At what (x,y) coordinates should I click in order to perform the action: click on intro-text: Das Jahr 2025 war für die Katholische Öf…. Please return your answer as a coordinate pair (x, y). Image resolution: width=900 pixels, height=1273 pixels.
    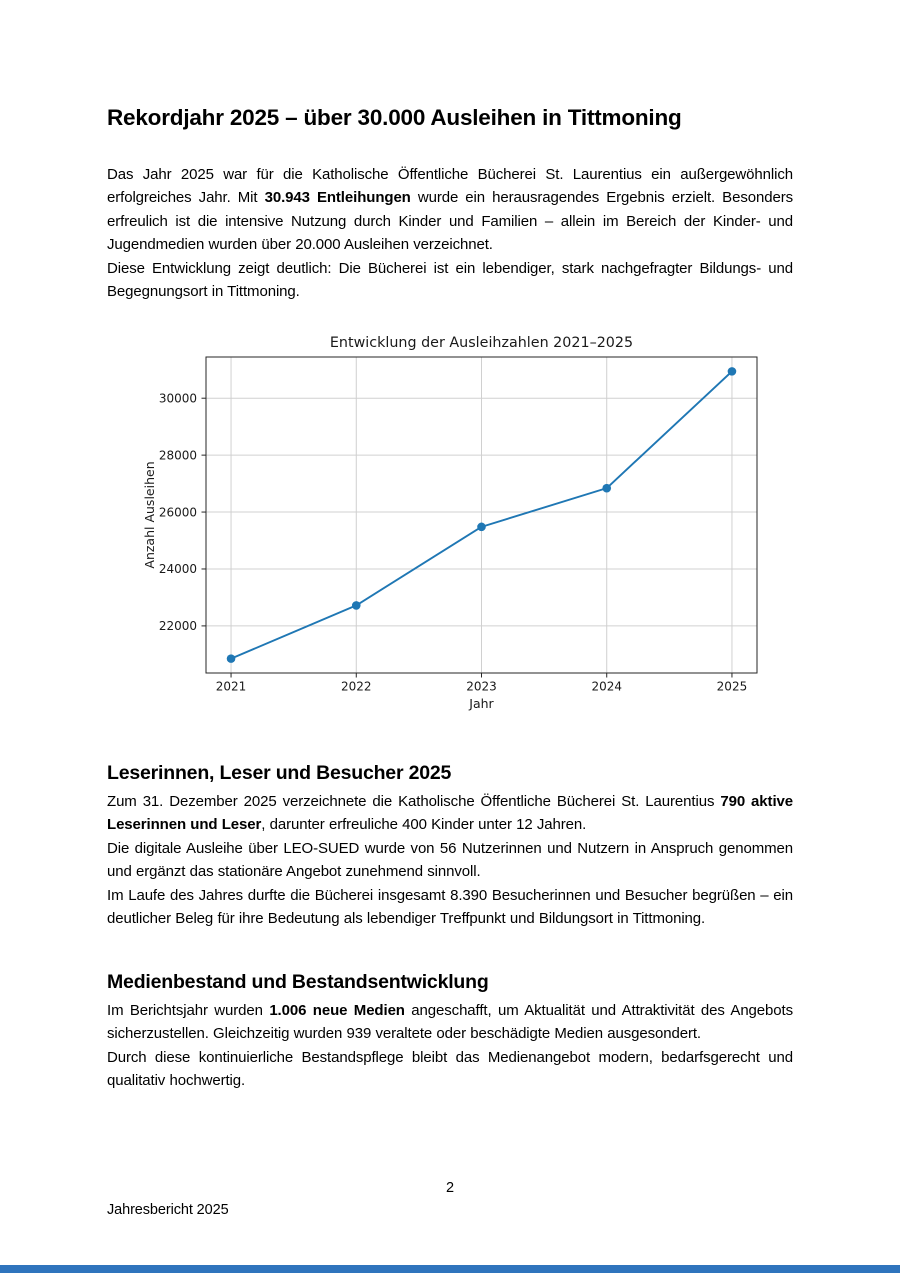
    Looking at the image, I should click on (450, 233).